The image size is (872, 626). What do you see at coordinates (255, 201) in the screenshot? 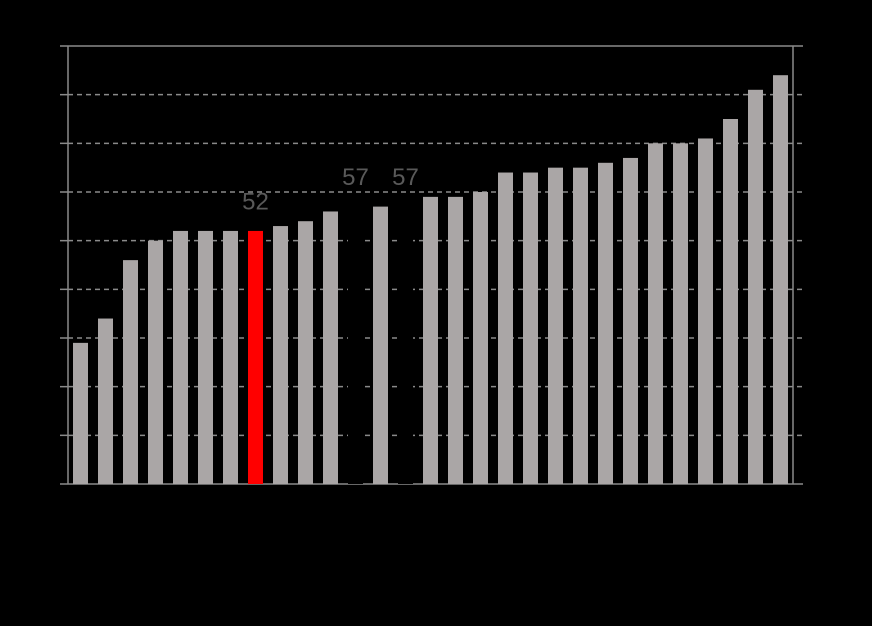
I see `data-label: 52` at bounding box center [255, 201].